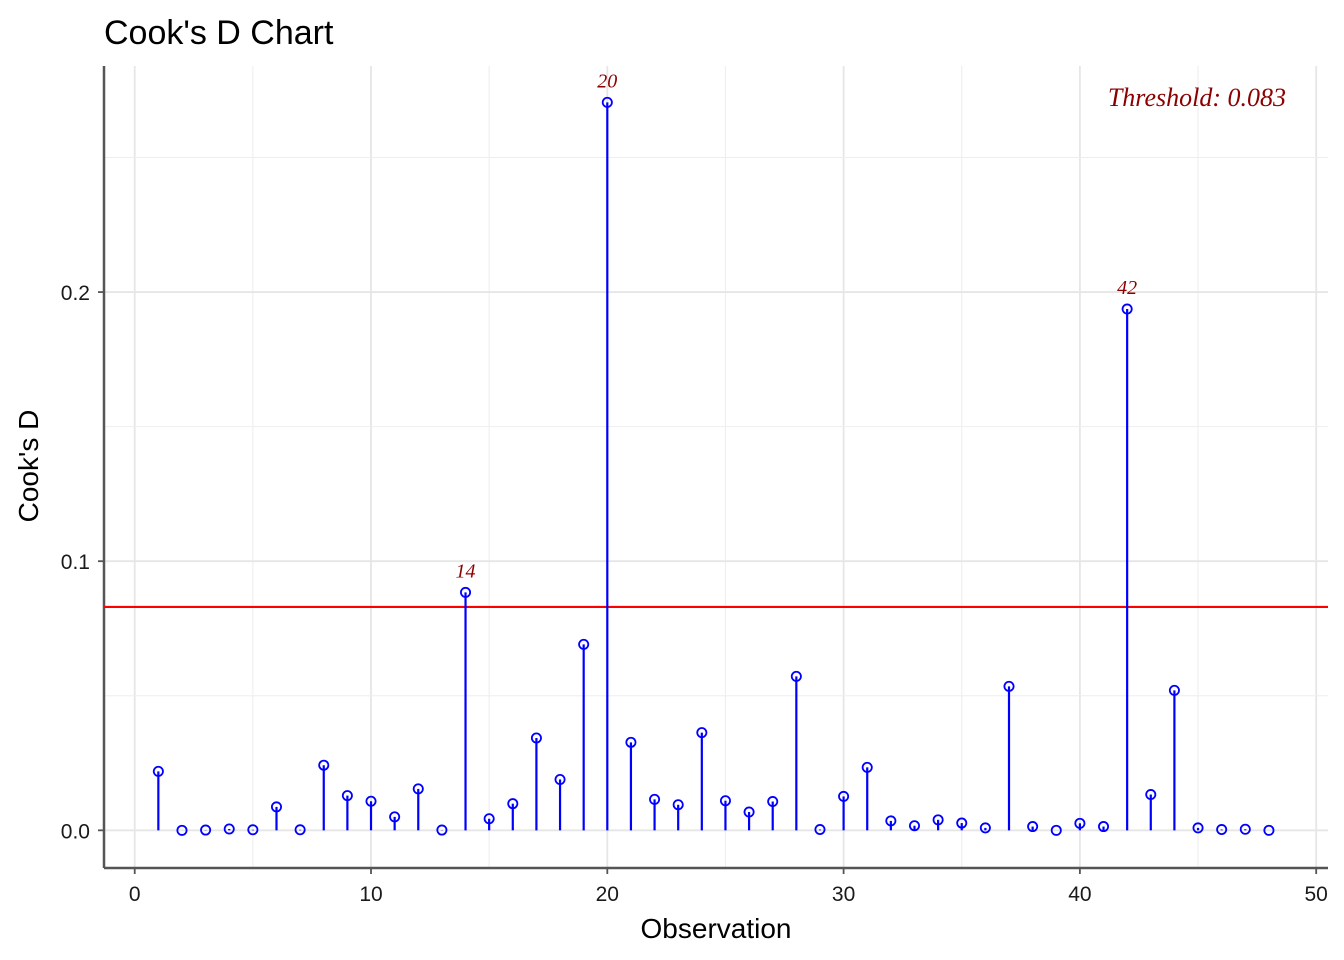 Image resolution: width=1344 pixels, height=960 pixels. What do you see at coordinates (75, 831) in the screenshot?
I see `y-tick-label: 0.0` at bounding box center [75, 831].